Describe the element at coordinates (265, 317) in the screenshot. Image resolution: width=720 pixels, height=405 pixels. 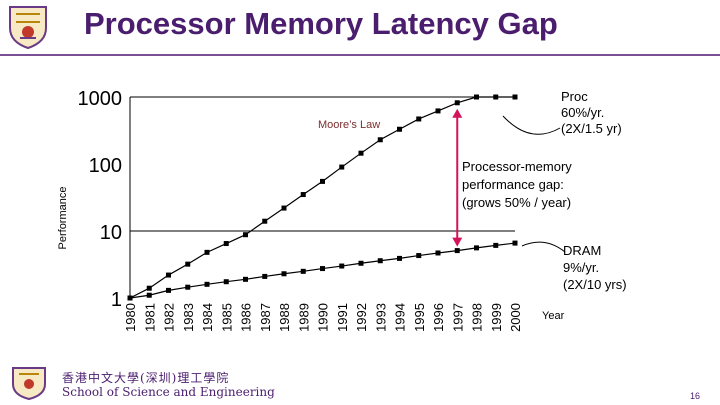
I see `x-tick-label: 1987` at that location.